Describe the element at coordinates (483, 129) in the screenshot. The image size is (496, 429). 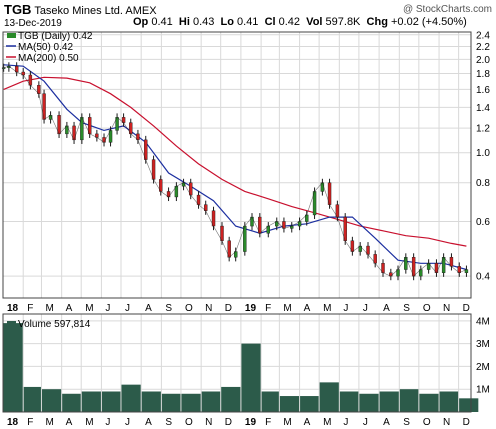
I see `y-tick-label-price: 1.2` at that location.